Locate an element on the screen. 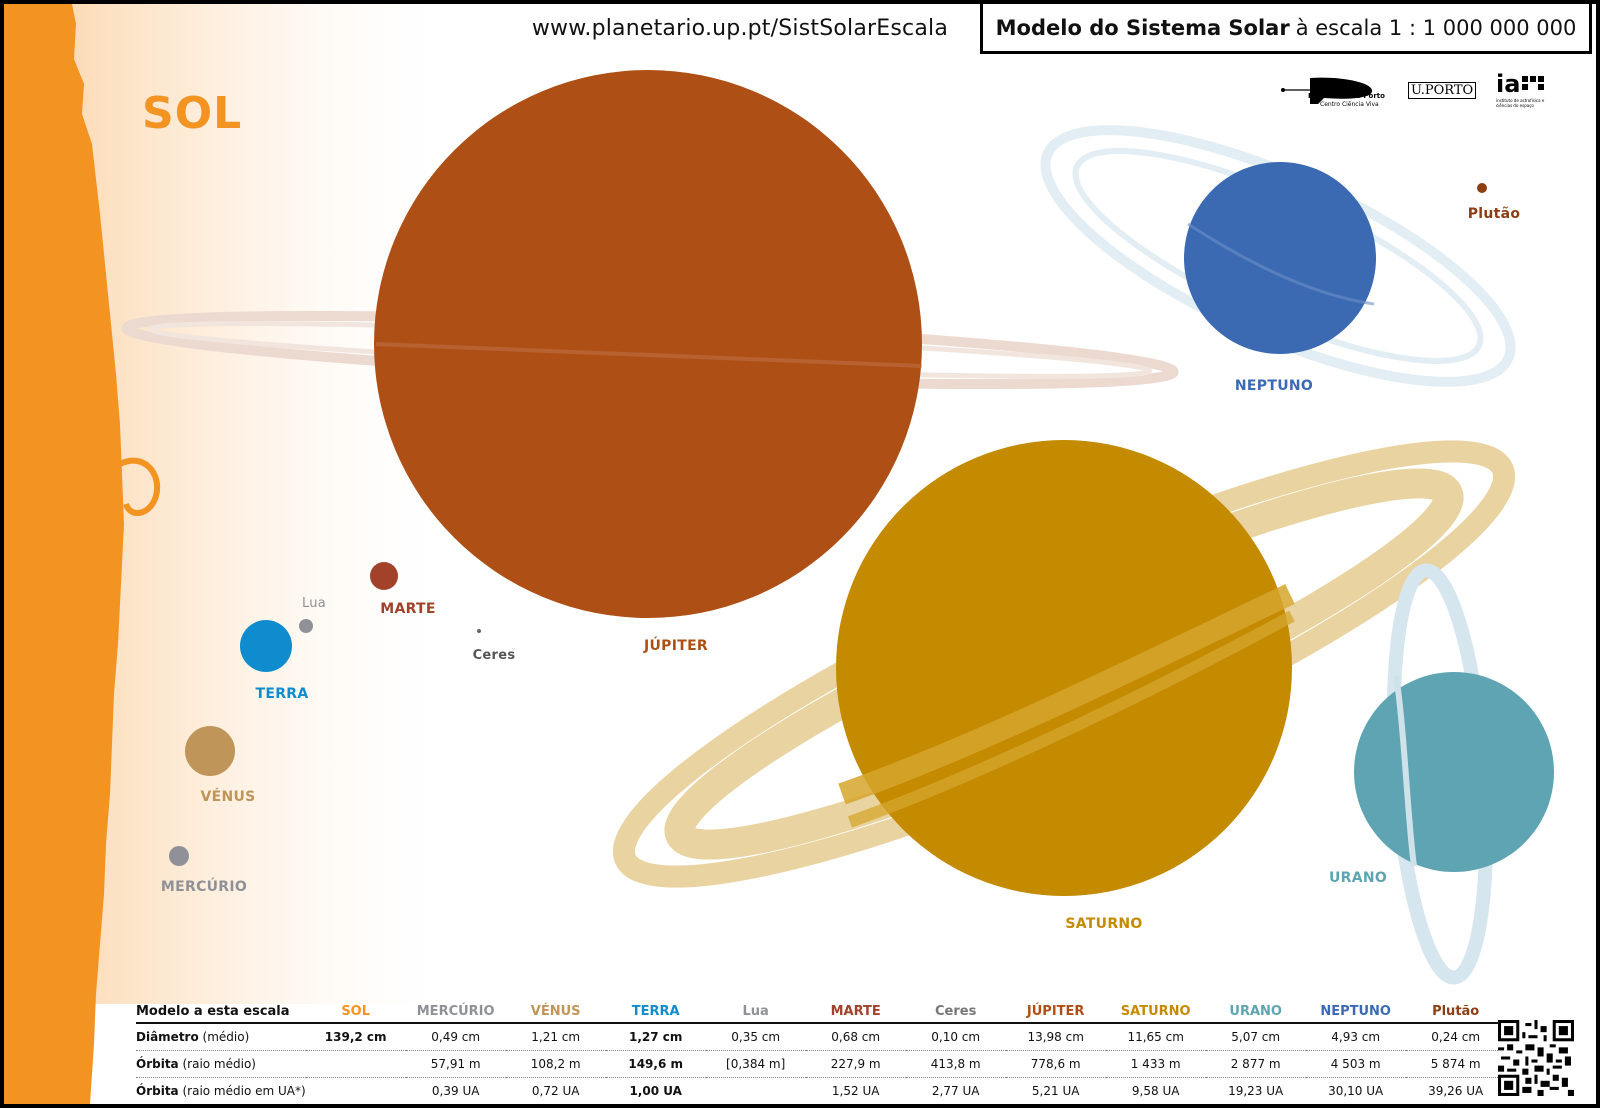 The image size is (1600, 1108). table-cell: 227,9 m is located at coordinates (855, 1064).